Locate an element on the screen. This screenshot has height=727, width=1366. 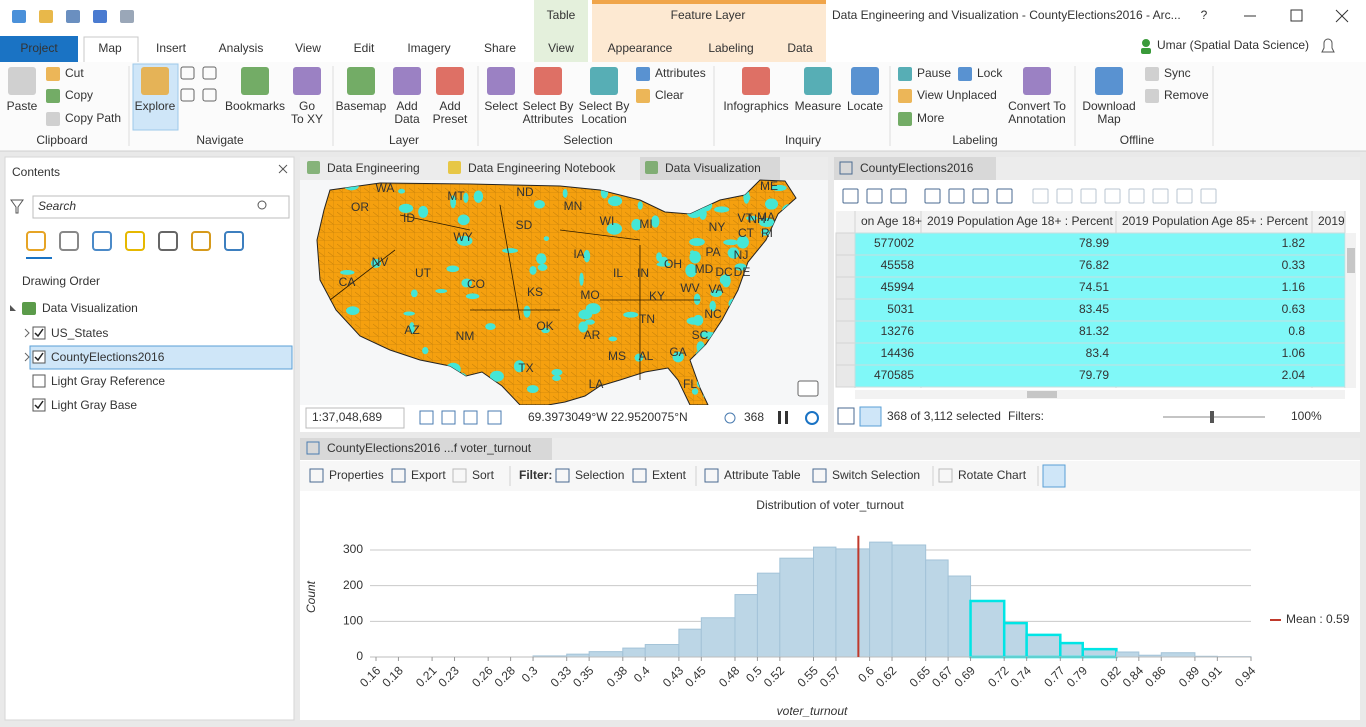
chart-toolbar-button: Switch Selection is located at coordinates (876, 475).